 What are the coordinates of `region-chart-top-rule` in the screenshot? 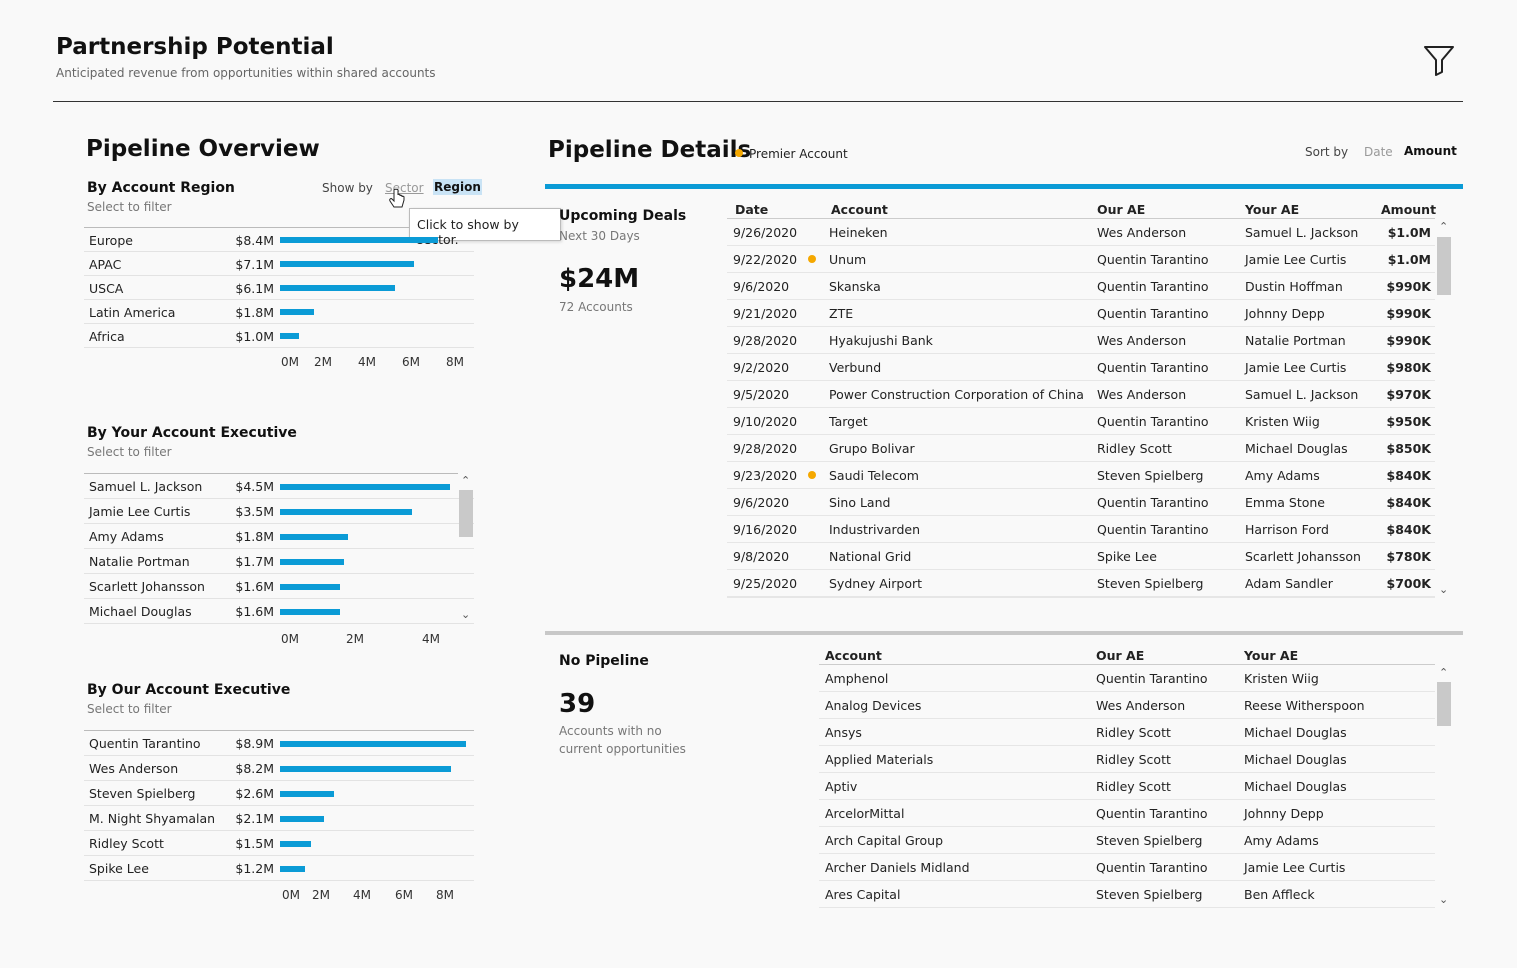 It's located at (246, 227).